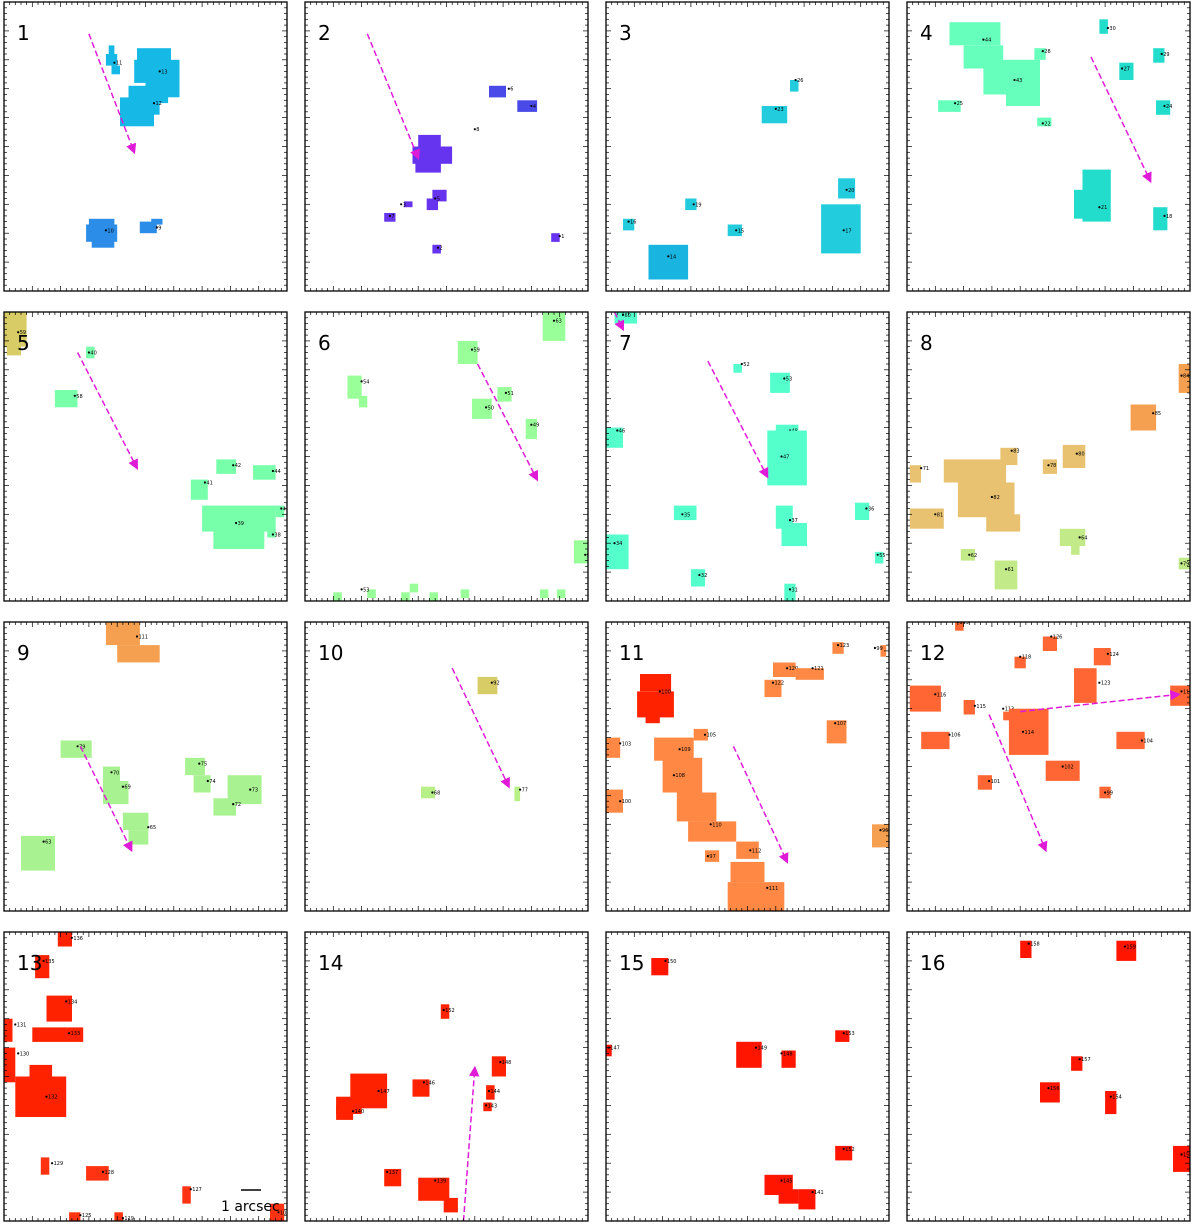  Describe the element at coordinates (968, 555) in the screenshot. I see `source-62: 62` at that location.